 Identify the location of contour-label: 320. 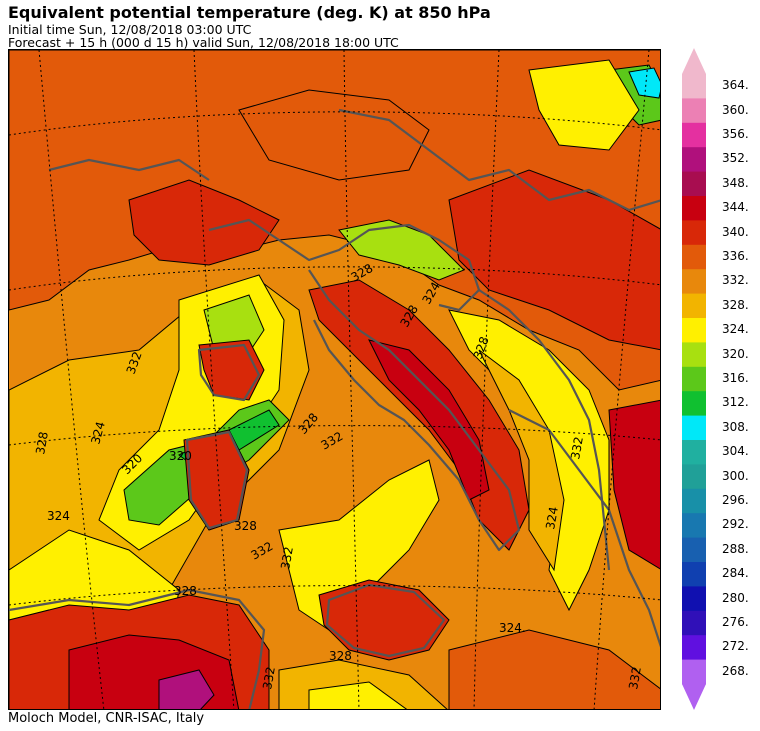
(180, 456).